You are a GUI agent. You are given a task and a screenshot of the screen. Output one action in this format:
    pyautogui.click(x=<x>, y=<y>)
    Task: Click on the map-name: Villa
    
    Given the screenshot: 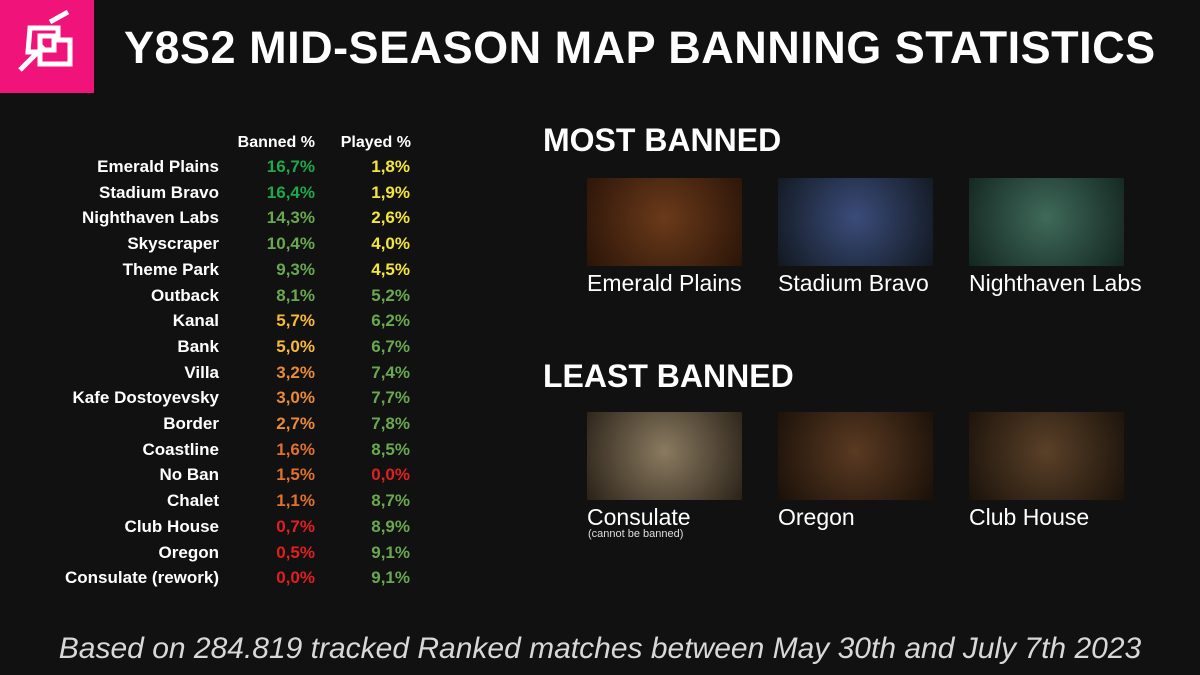 What is the action you would take?
    pyautogui.click(x=201, y=372)
    